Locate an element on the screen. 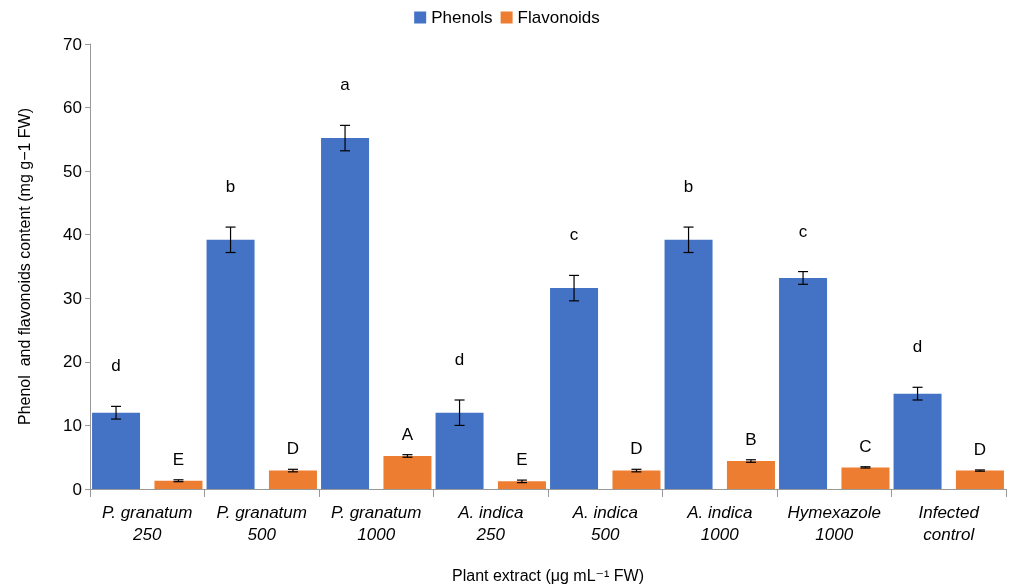 This screenshot has width=1014, height=588. x-tick-label: A. indica 250 is located at coordinates (490, 523).